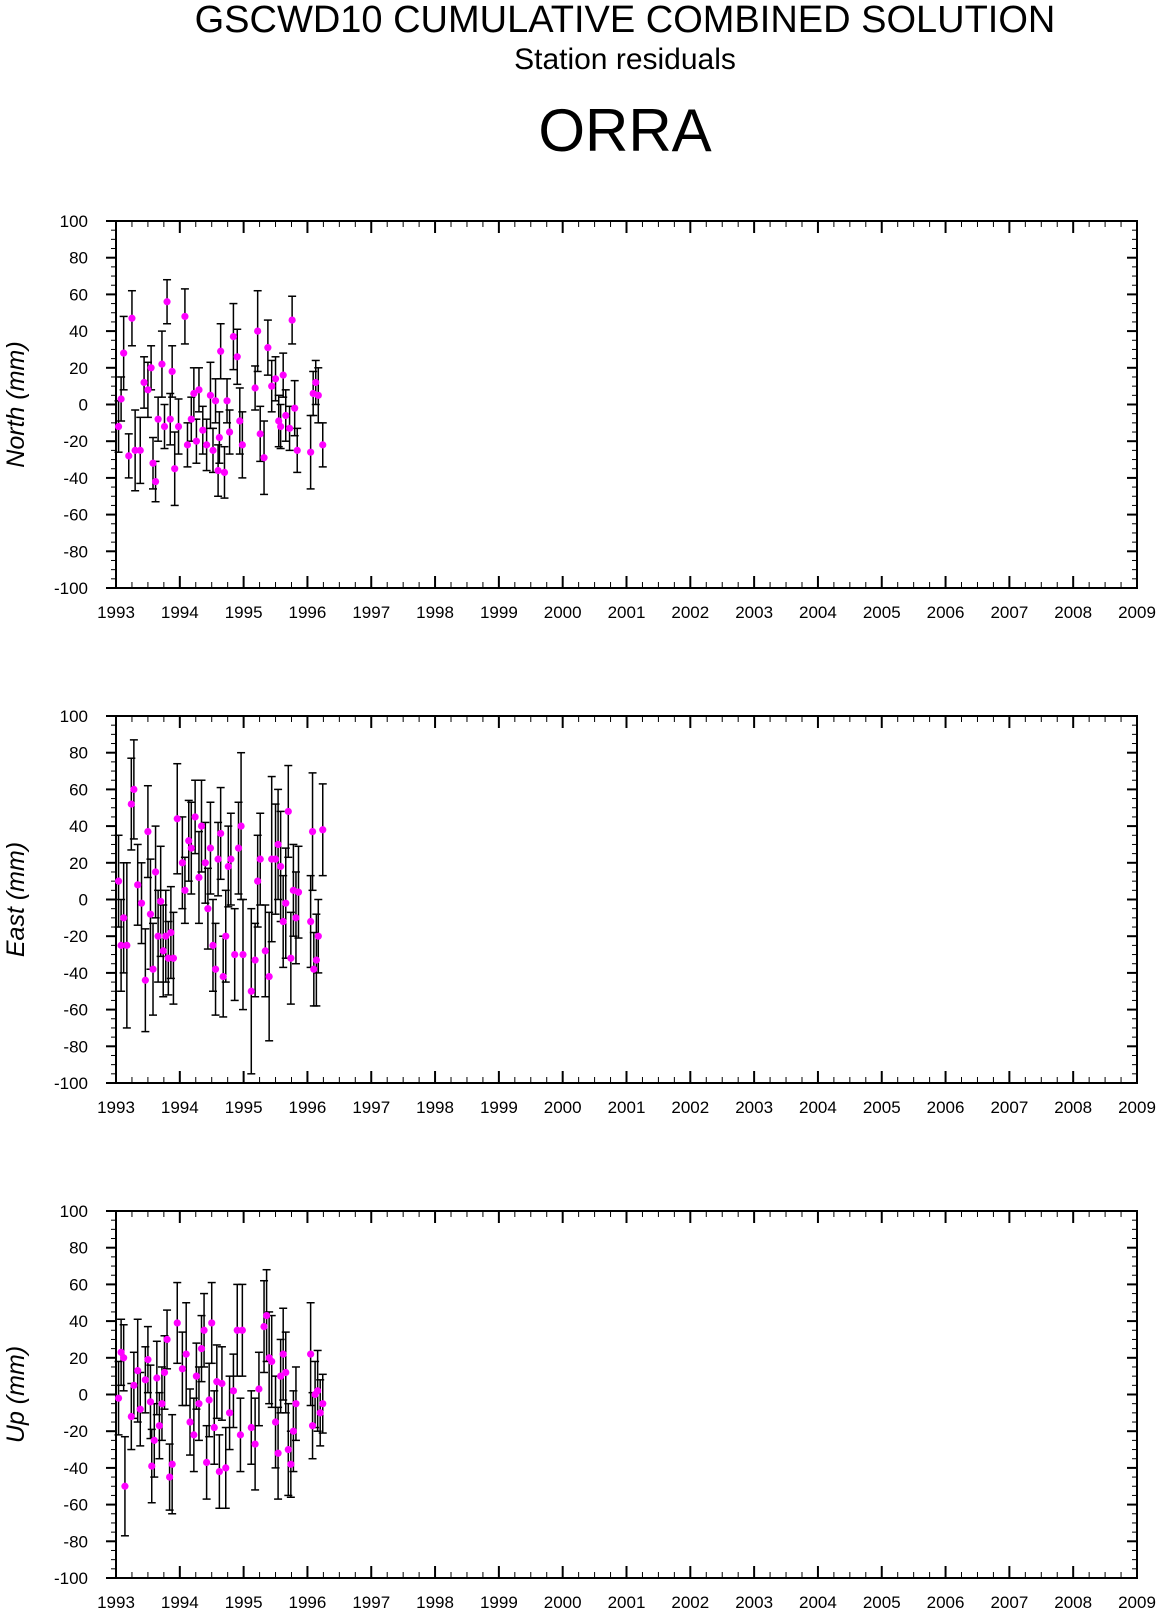 The height and width of the screenshot is (1621, 1160). I want to click on y-tick-label: -100, so click(71, 588).